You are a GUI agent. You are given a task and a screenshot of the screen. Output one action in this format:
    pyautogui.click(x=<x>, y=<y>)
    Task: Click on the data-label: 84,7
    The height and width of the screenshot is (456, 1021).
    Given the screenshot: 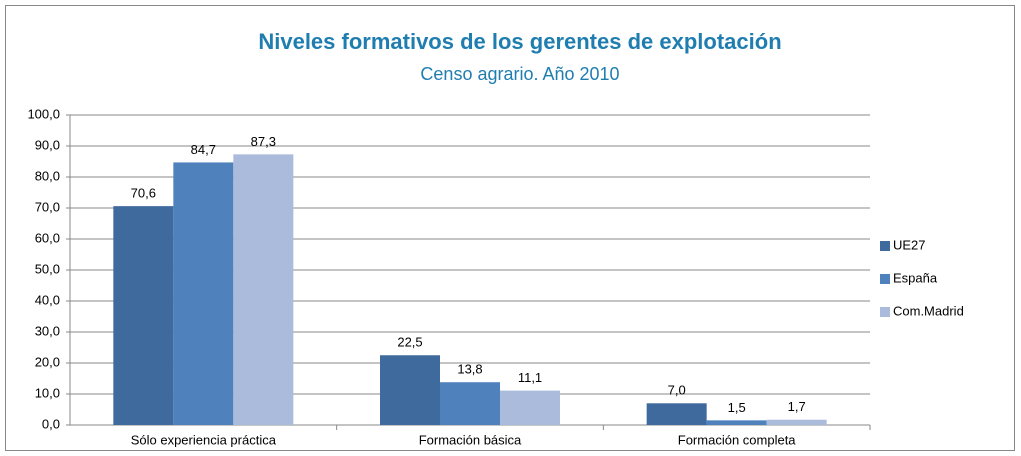 What is the action you would take?
    pyautogui.click(x=203, y=149)
    